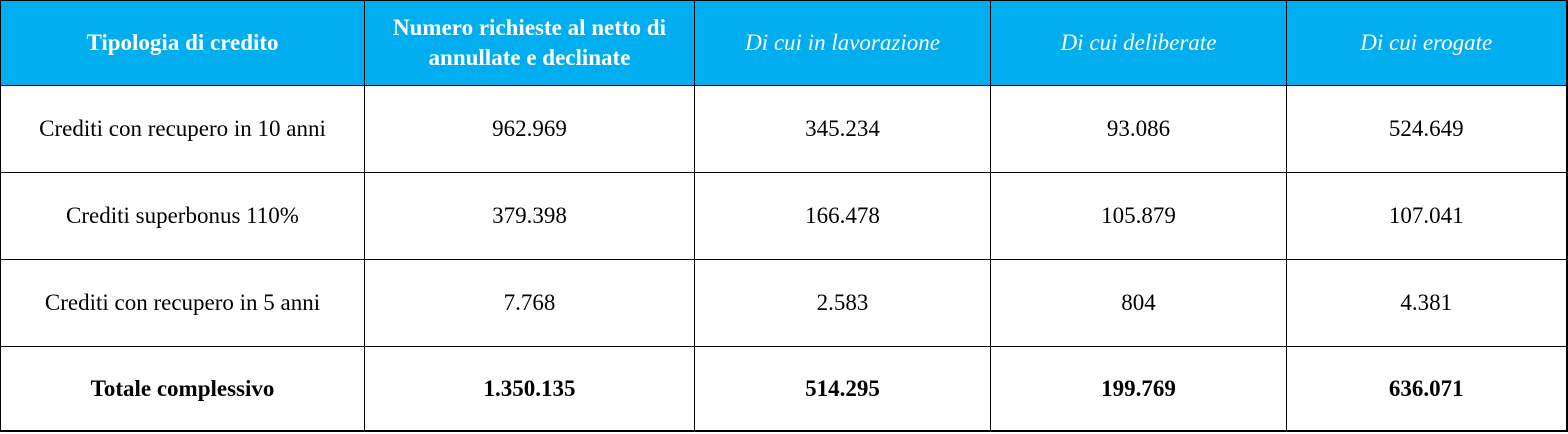  I want to click on value-cell: 7.768, so click(529, 303).